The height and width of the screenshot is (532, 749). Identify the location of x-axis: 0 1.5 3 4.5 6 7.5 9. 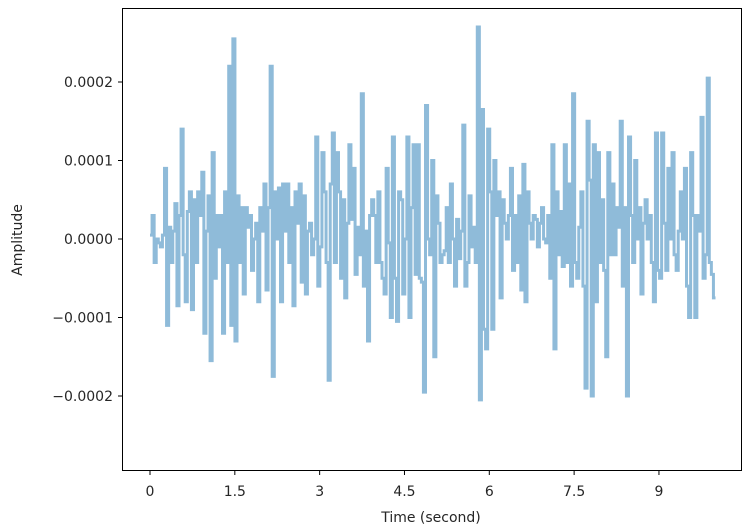
(404, 485).